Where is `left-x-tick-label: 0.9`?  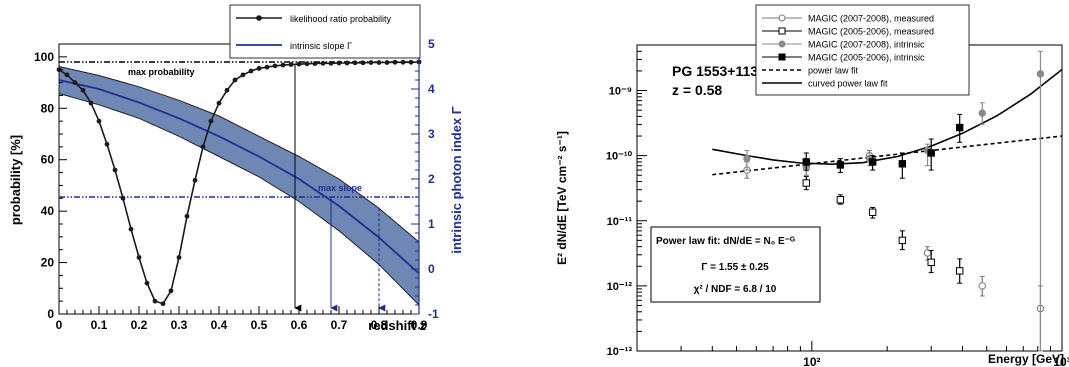
left-x-tick-label: 0.9 is located at coordinates (419, 325).